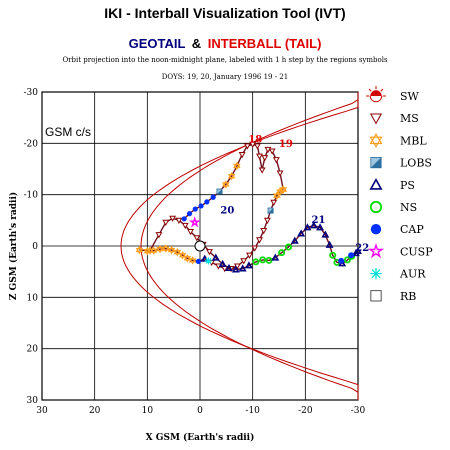 The width and height of the screenshot is (450, 450). I want to click on marker-lobs, so click(376, 162).